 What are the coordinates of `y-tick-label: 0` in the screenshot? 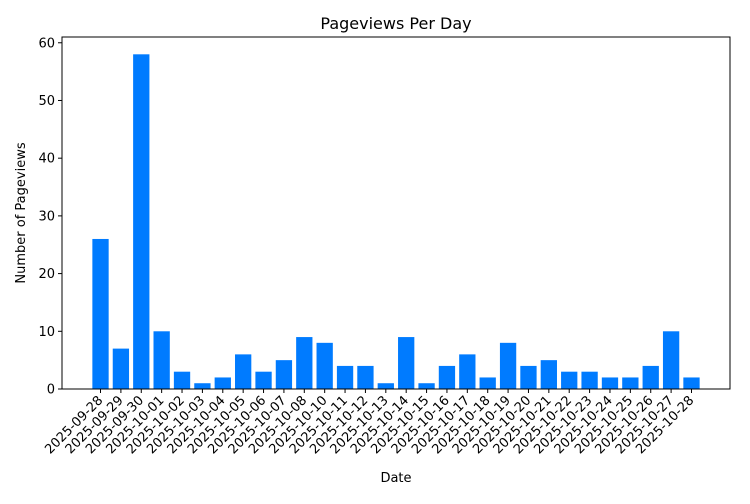 It's located at (51, 390).